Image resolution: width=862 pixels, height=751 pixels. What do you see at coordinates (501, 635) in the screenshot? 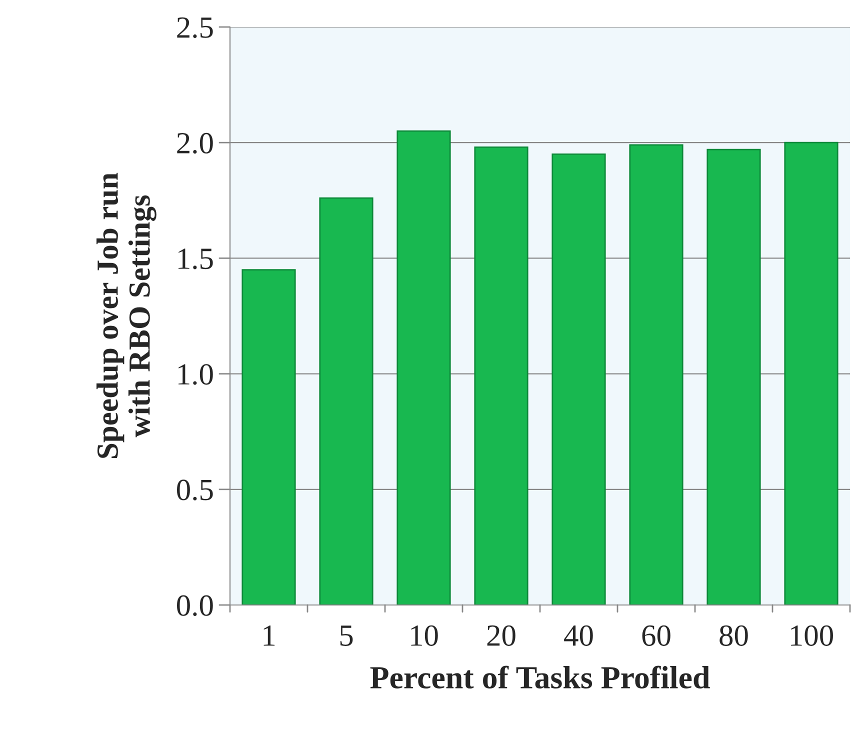
I see `x-tick-label: 20` at bounding box center [501, 635].